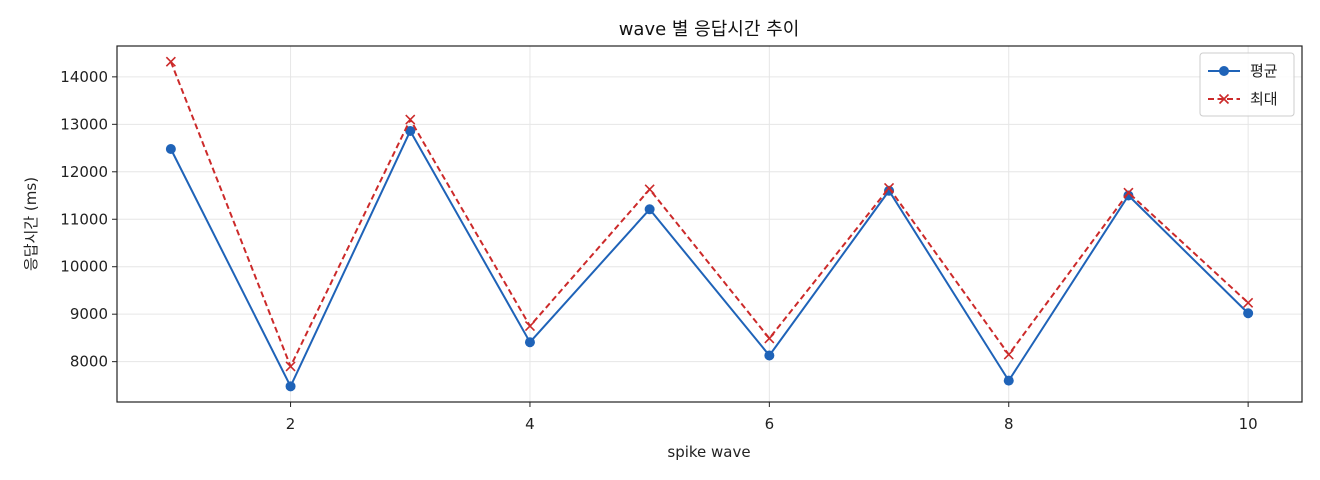  Describe the element at coordinates (708, 452) in the screenshot. I see `x-axis-label: spike wave` at that location.